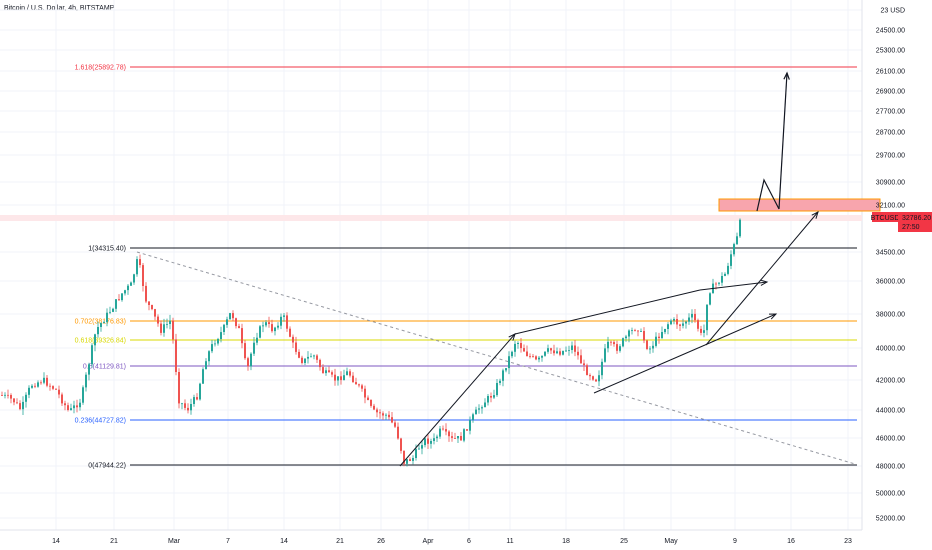 Image resolution: width=932 pixels, height=550 pixels. Describe the element at coordinates (228, 541) in the screenshot. I see `time-tick-label: 7` at that location.